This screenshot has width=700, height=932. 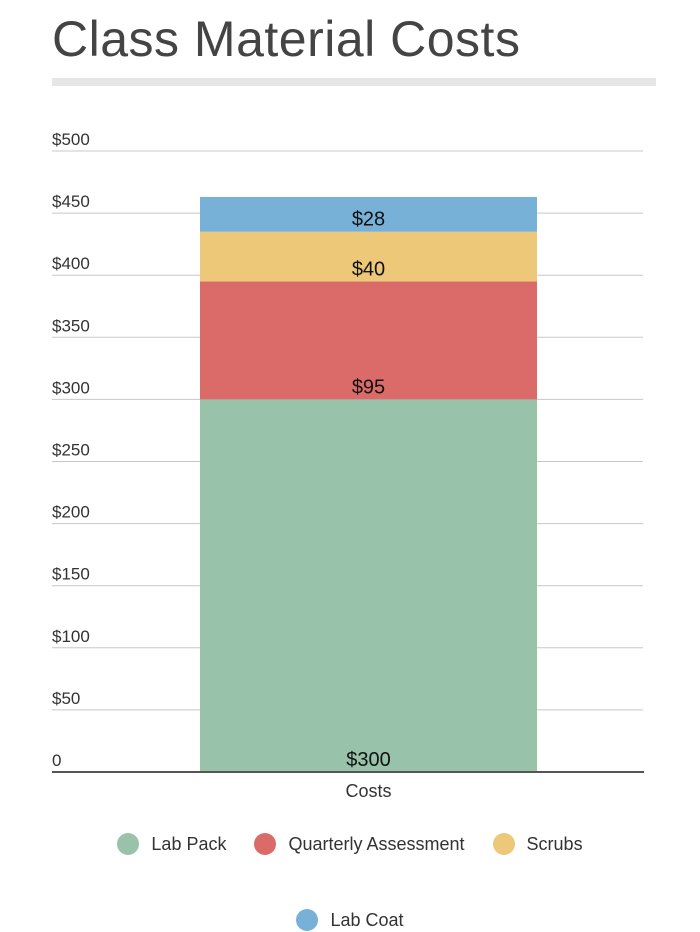 I want to click on y-tick-label: $100, so click(x=71, y=636).